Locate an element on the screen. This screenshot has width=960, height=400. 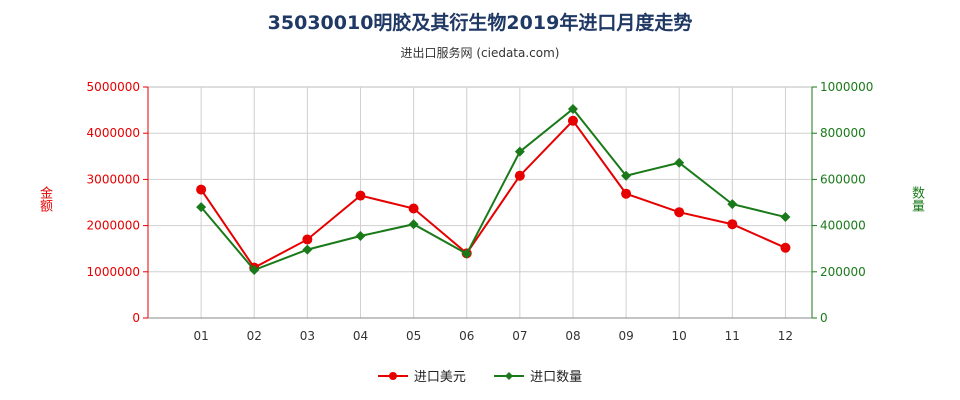
legend-swatch-red is located at coordinates (392, 375).